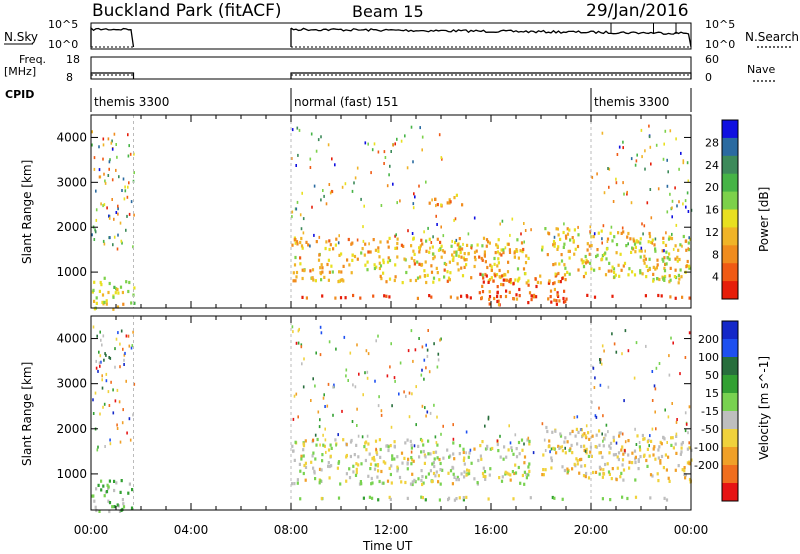 Image resolution: width=800 pixels, height=554 pixels. I want to click on nsky-panel-frame, so click(391, 36).